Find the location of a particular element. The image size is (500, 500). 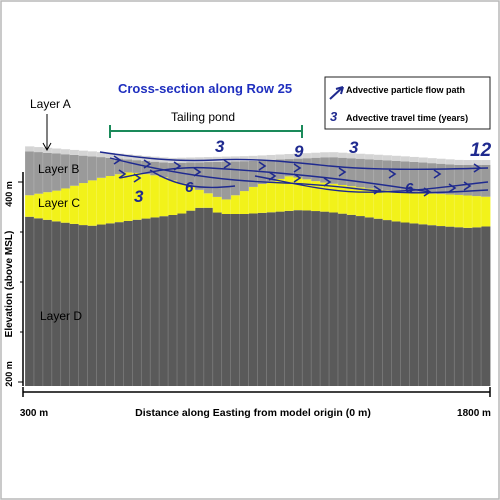

flow-paths is located at coordinates (294, 174).